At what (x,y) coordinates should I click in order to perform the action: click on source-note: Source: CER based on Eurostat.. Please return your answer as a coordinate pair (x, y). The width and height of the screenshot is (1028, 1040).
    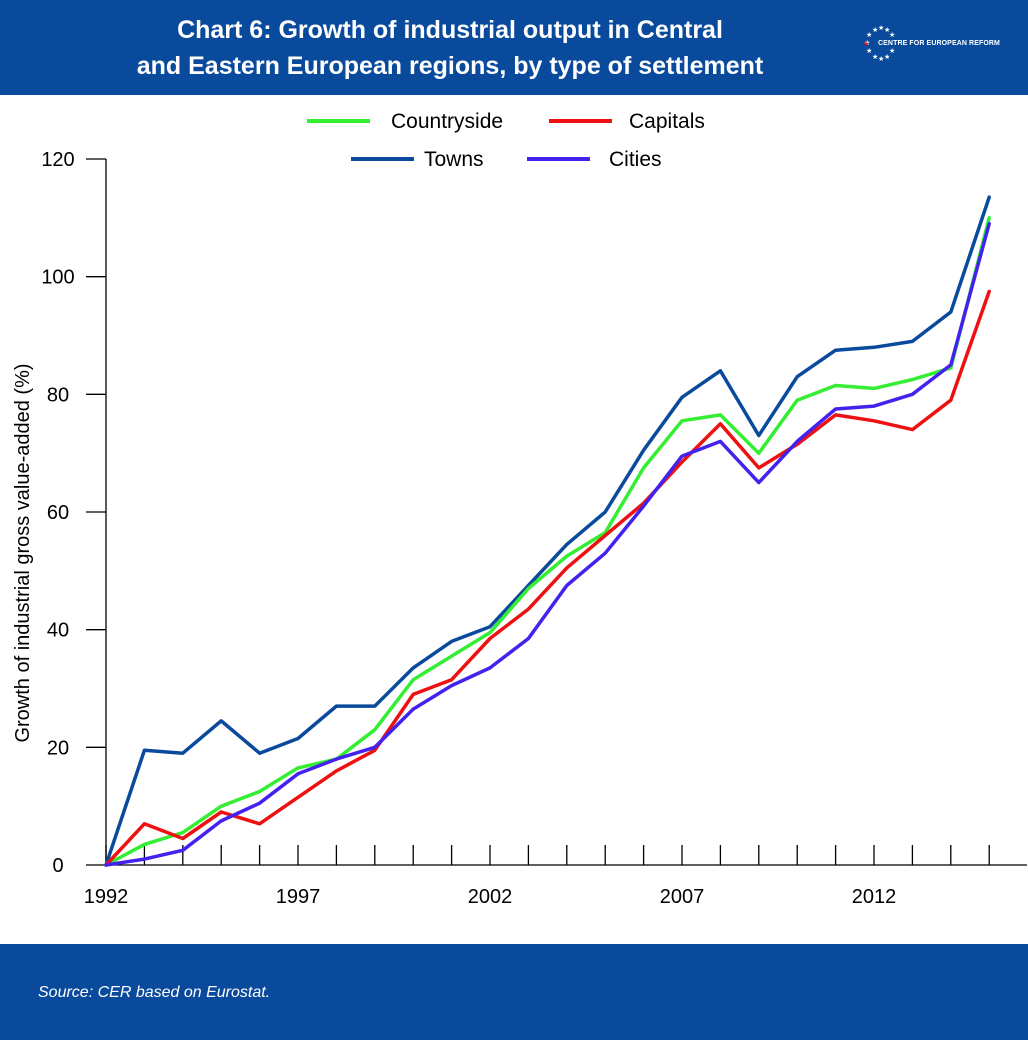
    Looking at the image, I should click on (154, 992).